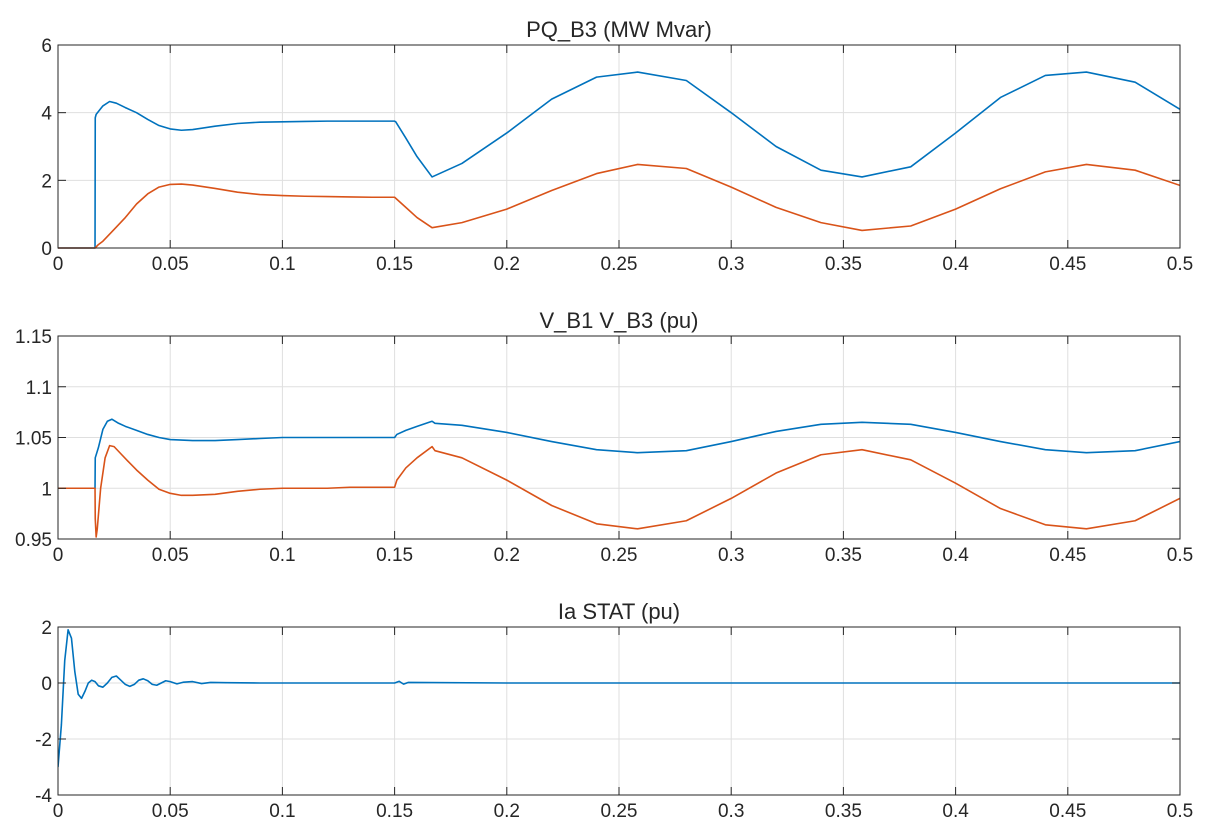 The width and height of the screenshot is (1205, 828). Describe the element at coordinates (39, 388) in the screenshot. I see `y-tick-label: 1.1` at that location.